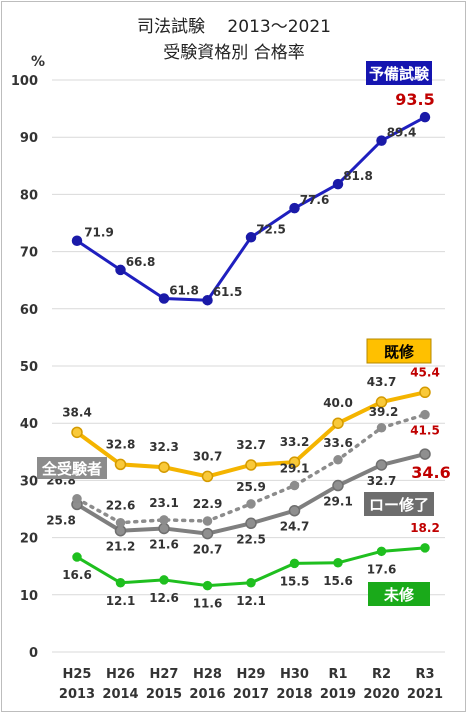 This screenshot has width=468, height=714. I want to click on series-name-box-kishu, so click(399, 351).